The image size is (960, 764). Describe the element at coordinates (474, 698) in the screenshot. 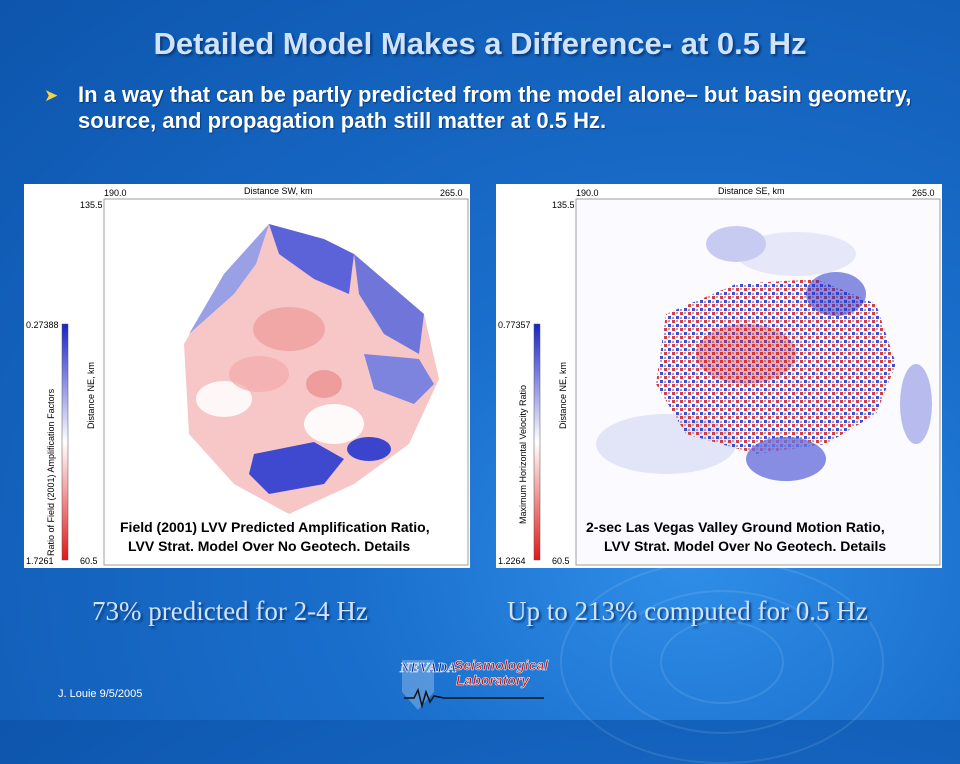

I see `seismogram-icon` at that location.